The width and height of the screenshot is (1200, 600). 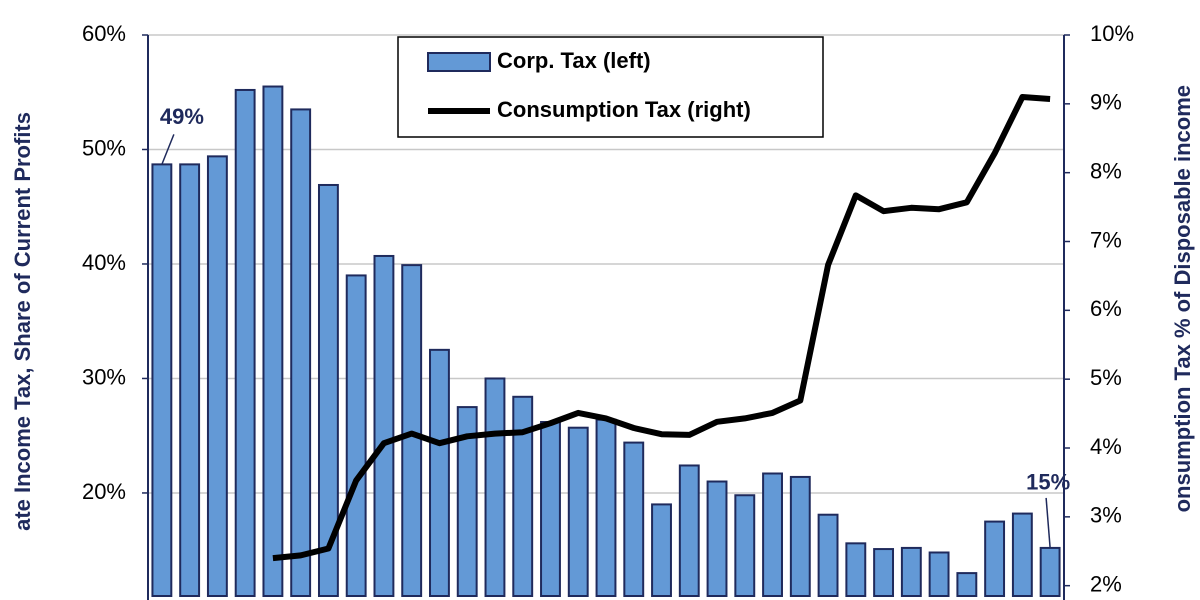 What do you see at coordinates (1106, 446) in the screenshot?
I see `y2-tick-label: 4%` at bounding box center [1106, 446].